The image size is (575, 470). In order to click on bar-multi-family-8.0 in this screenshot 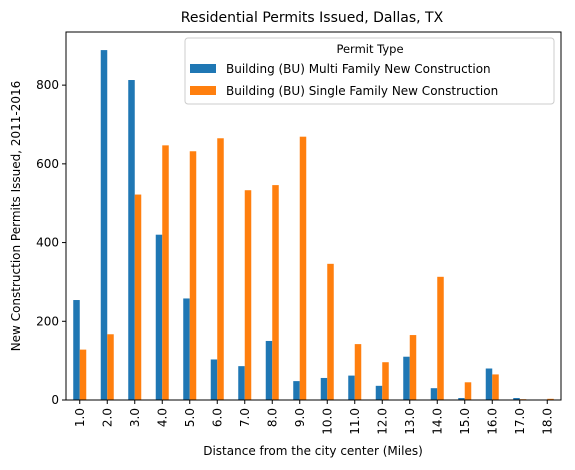, I will do `click(269, 370)`.